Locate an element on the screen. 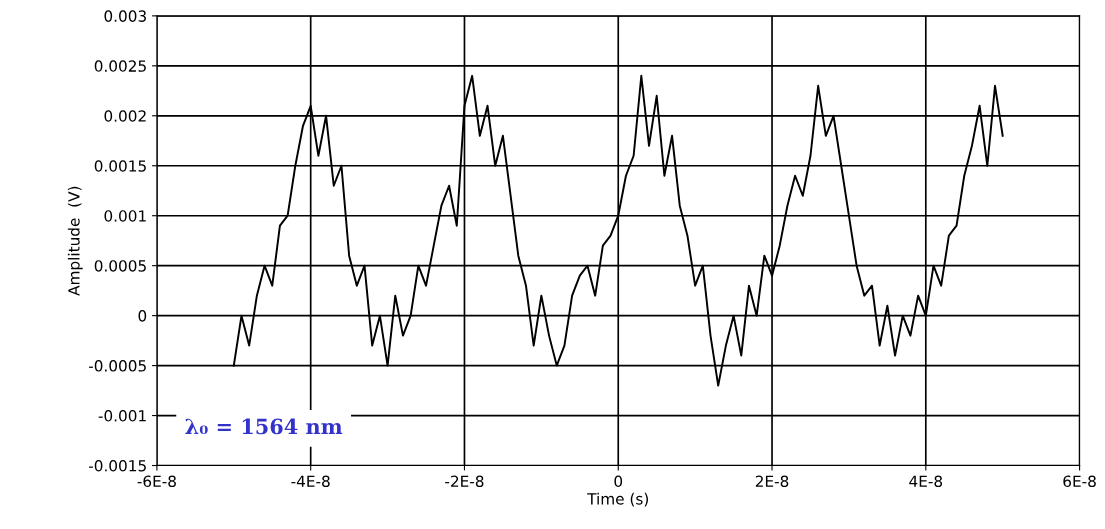  y-tick-label: 0.002 is located at coordinates (125, 116).